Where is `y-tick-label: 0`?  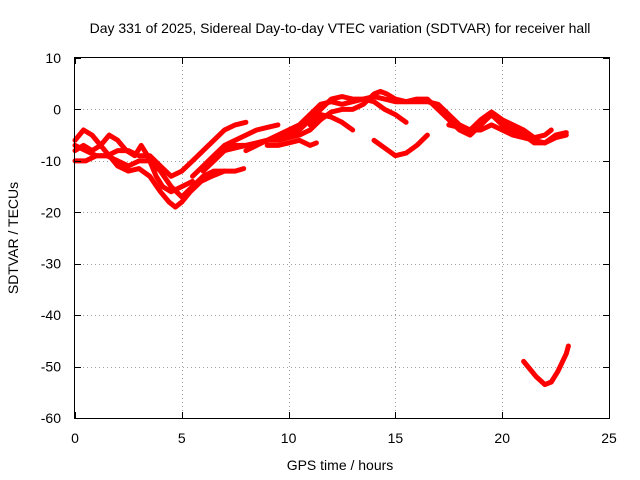 y-tick-label: 0 is located at coordinates (57, 109).